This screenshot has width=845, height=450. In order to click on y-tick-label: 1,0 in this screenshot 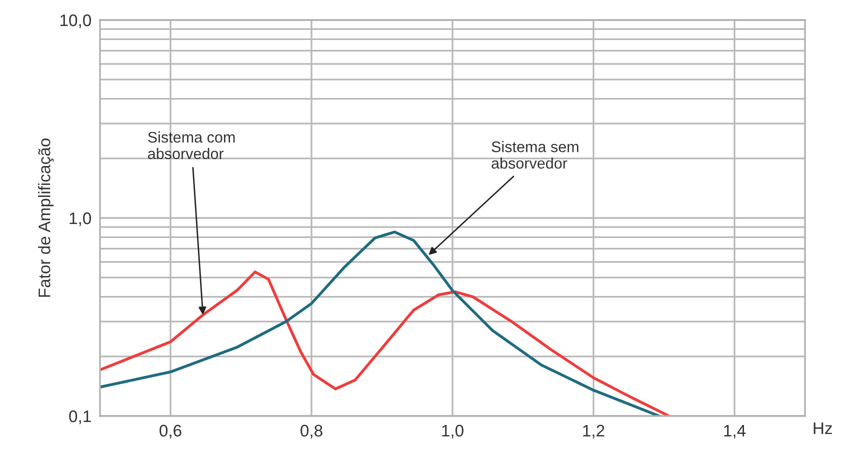, I will do `click(81, 219)`.